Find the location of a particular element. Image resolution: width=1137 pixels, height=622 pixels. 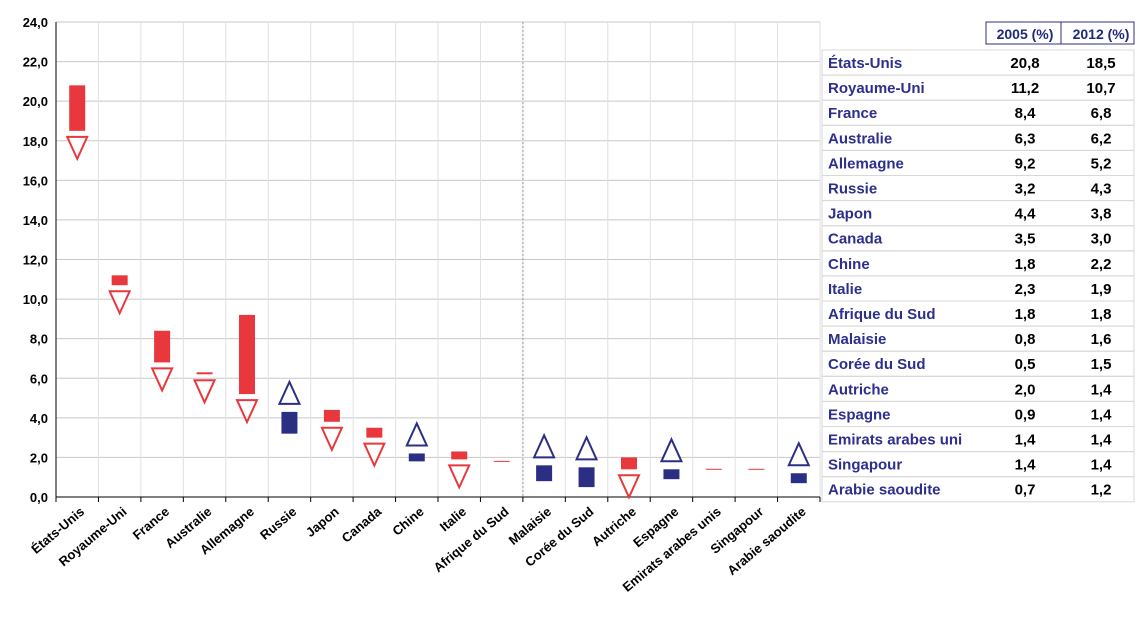

table-country-label: Arabie saoudite is located at coordinates (884, 490).